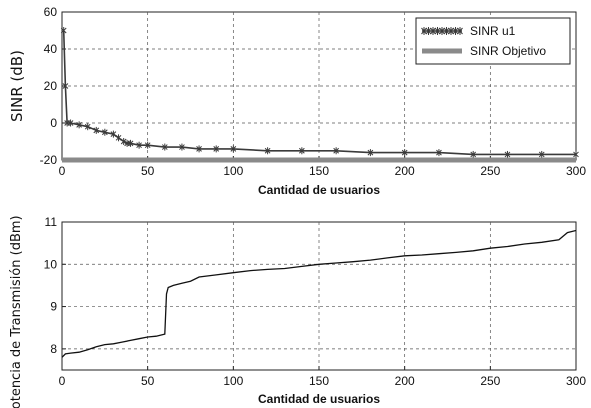 The image size is (591, 408). Describe the element at coordinates (508, 51) in the screenshot. I see `legend-label: SINR Objetivo` at that location.